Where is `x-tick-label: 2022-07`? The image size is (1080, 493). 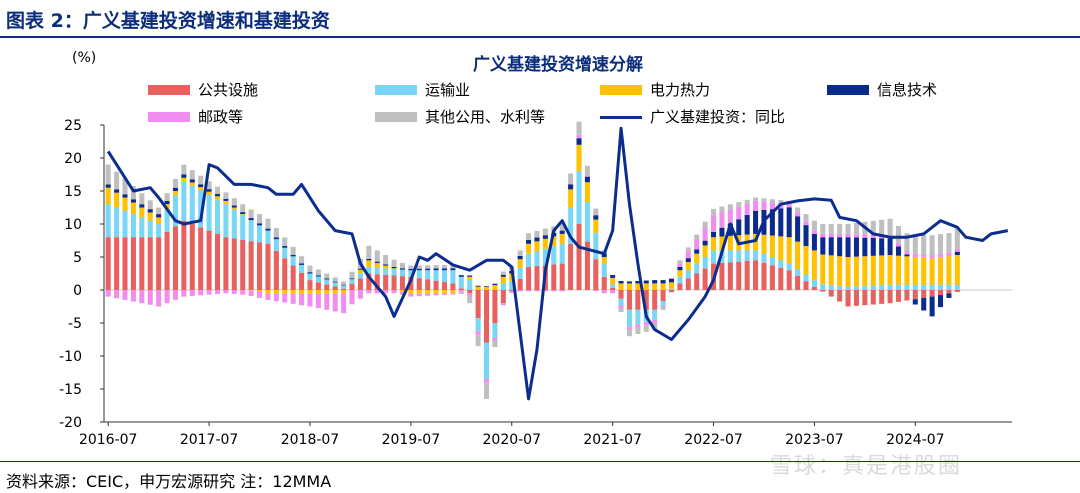
x-tick-label: 2022-07 is located at coordinates (713, 440).